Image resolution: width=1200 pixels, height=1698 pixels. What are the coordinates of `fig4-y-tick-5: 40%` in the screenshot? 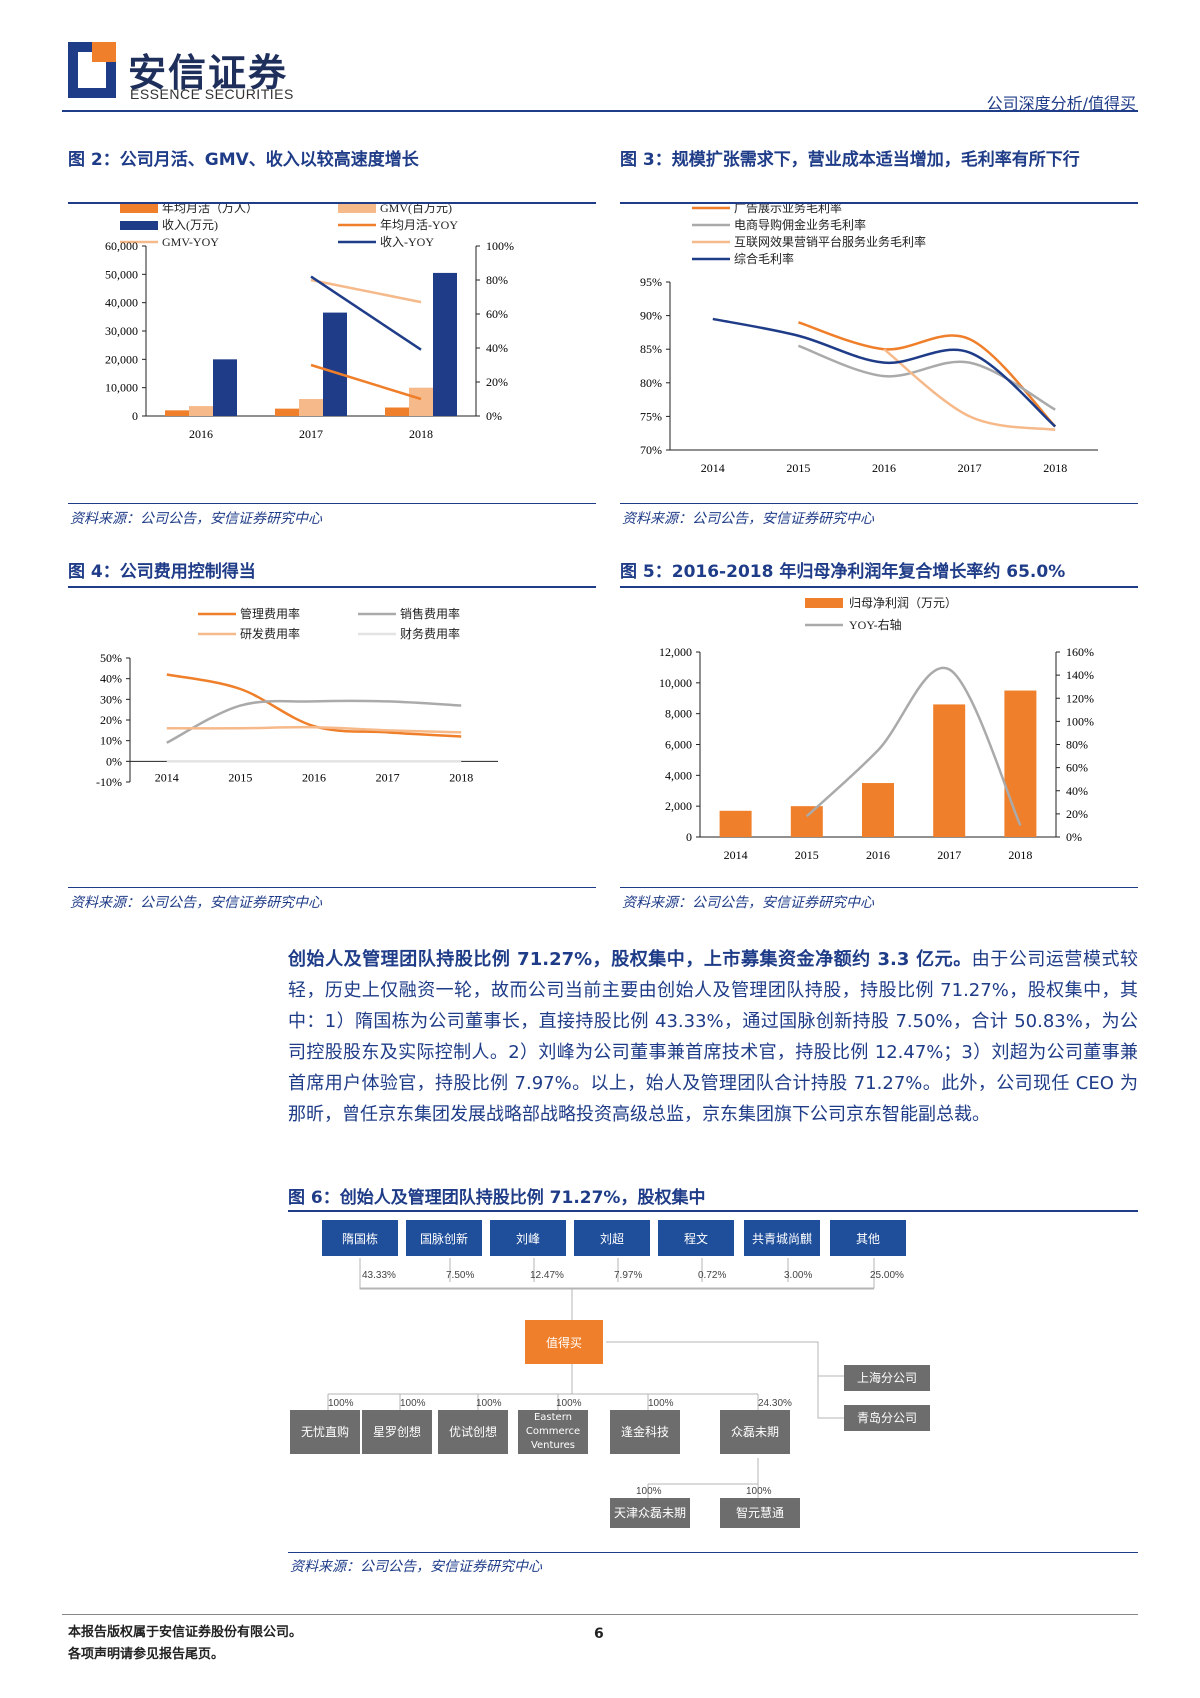 It's located at (111, 679).